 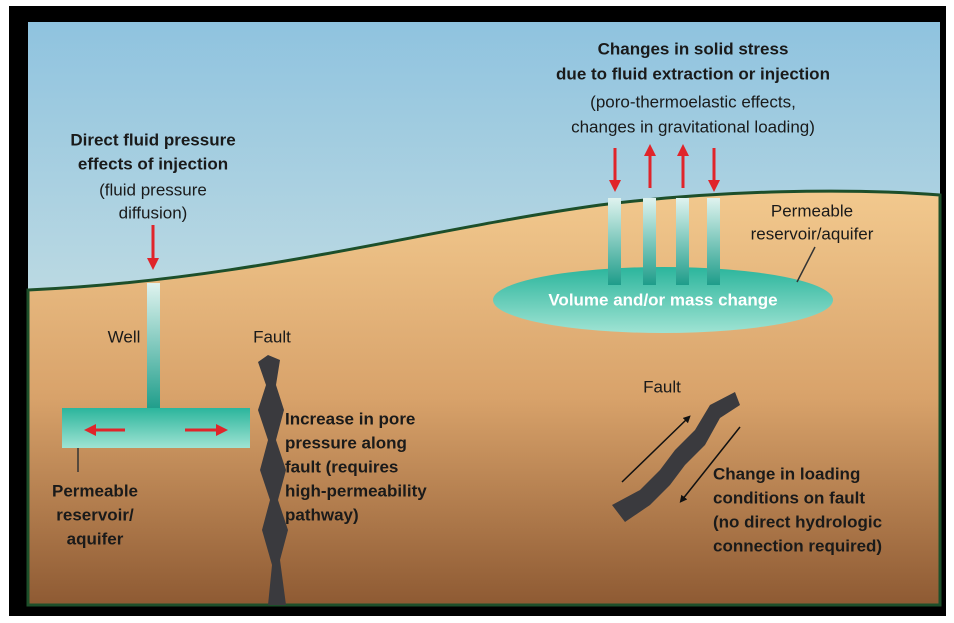 I want to click on note: Change in loading, so click(x=786, y=473).